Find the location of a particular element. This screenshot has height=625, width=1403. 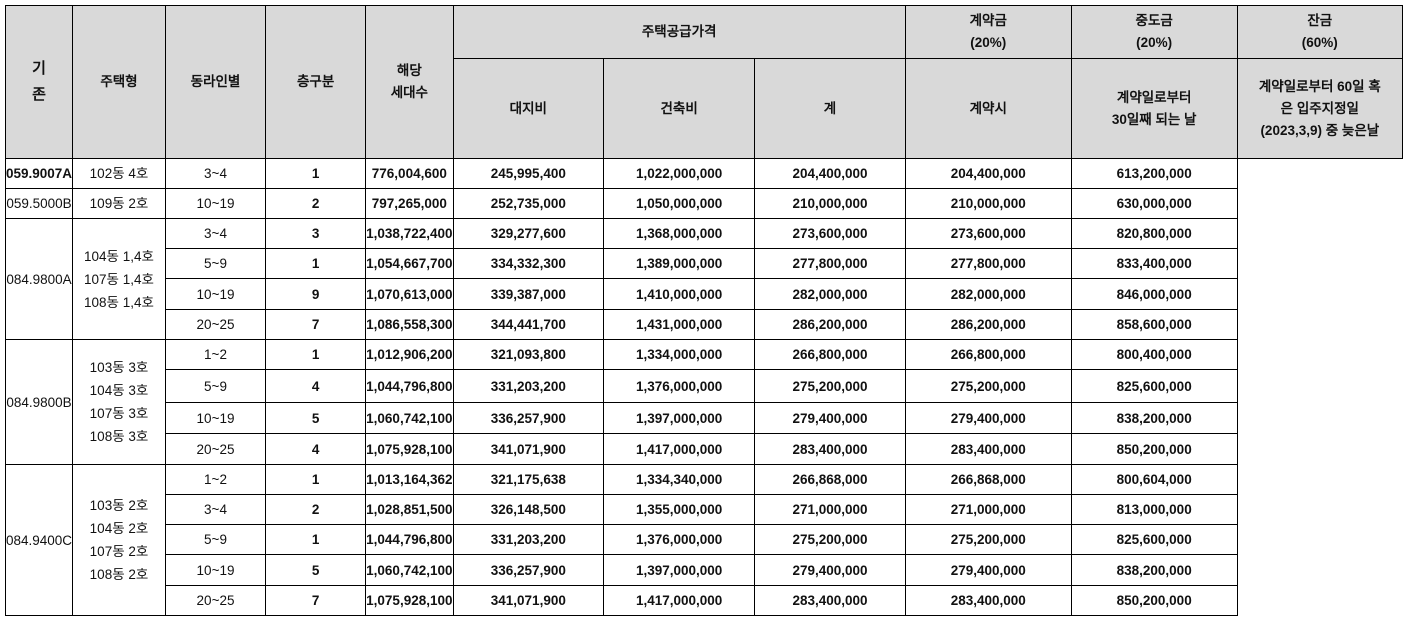

header-balance-line-1: 잔금 is located at coordinates (1320, 20).